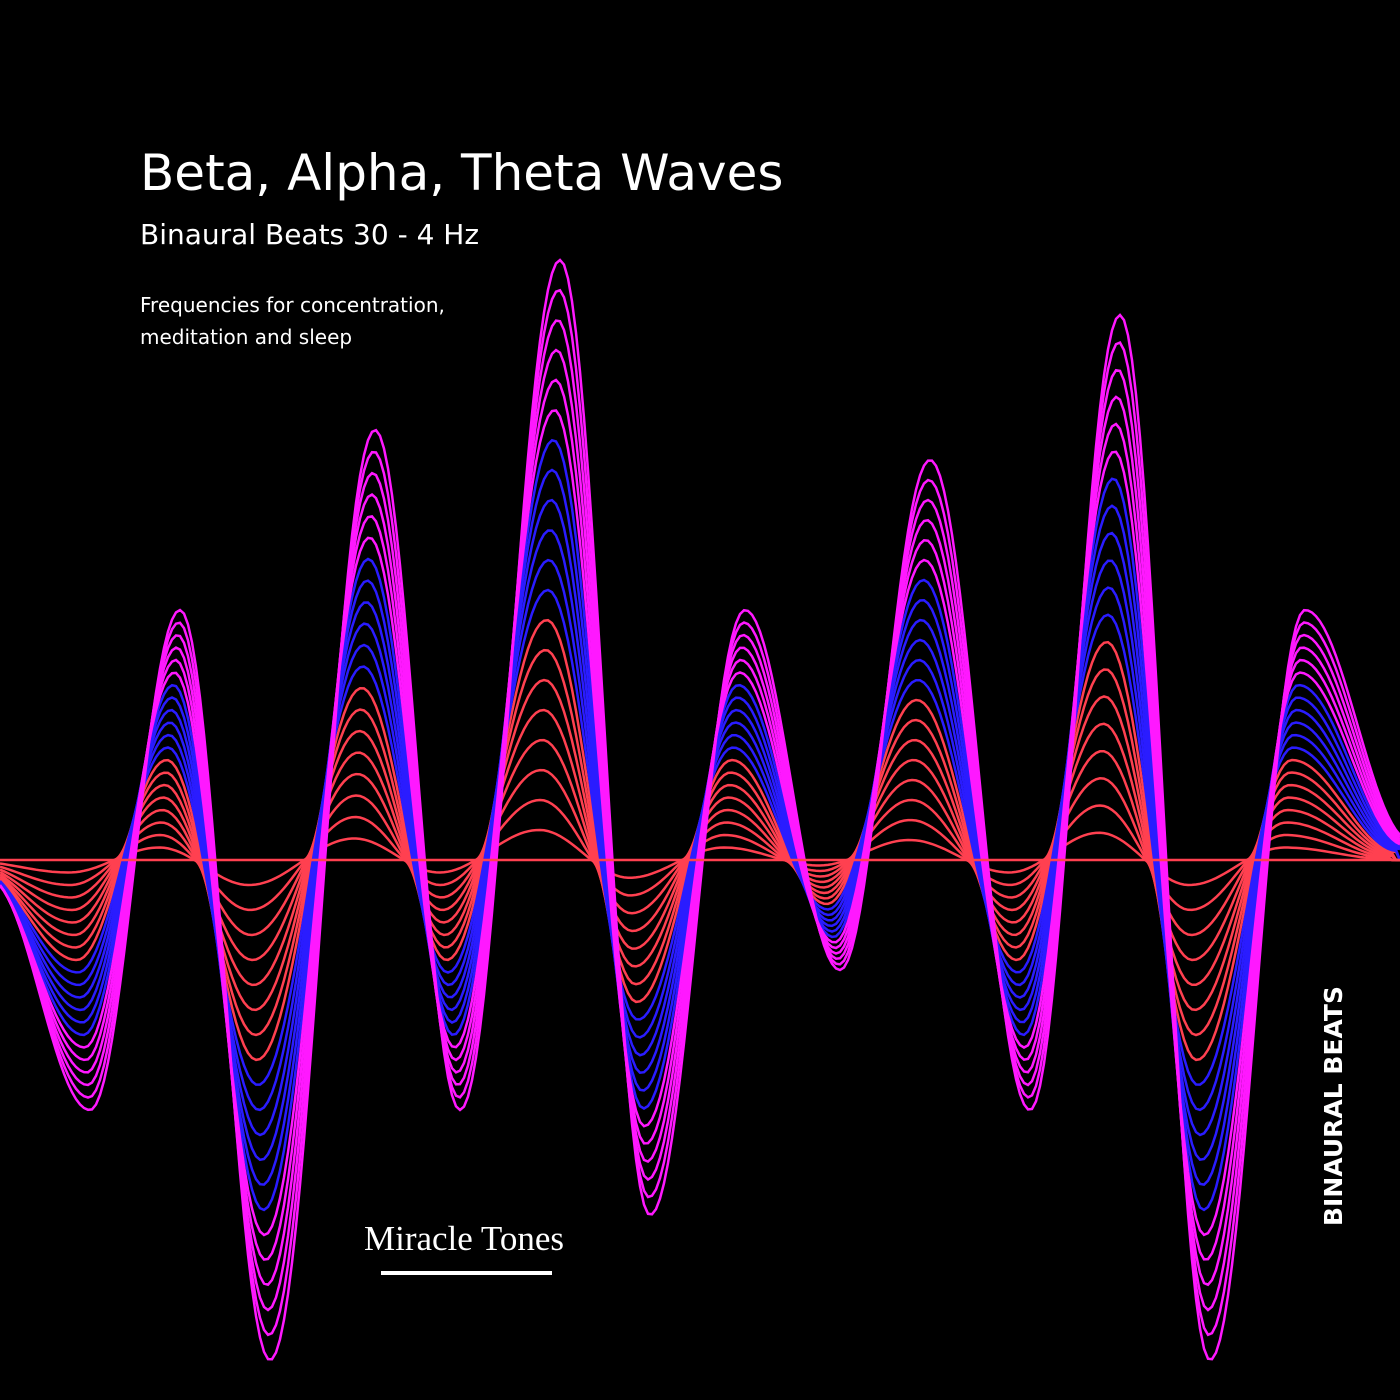 Image resolution: width=1400 pixels, height=1400 pixels. I want to click on title: Beta, Alpha, Theta Waves, so click(461, 173).